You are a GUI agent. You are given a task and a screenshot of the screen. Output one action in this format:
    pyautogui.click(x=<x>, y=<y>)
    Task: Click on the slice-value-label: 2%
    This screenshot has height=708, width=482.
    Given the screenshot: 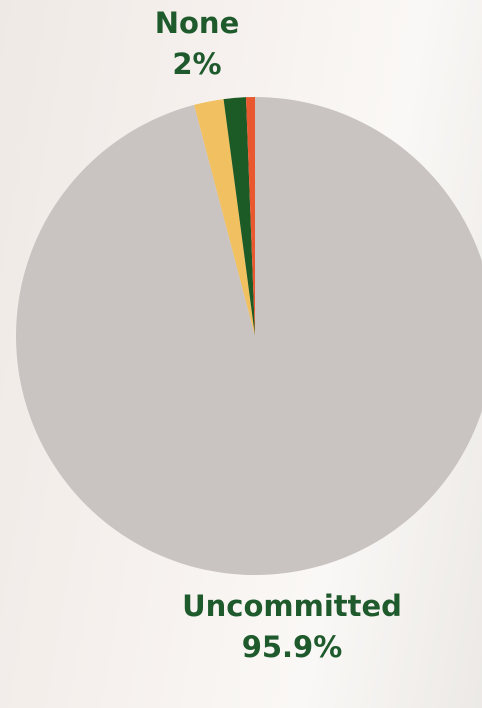 What is the action you would take?
    pyautogui.click(x=196, y=64)
    